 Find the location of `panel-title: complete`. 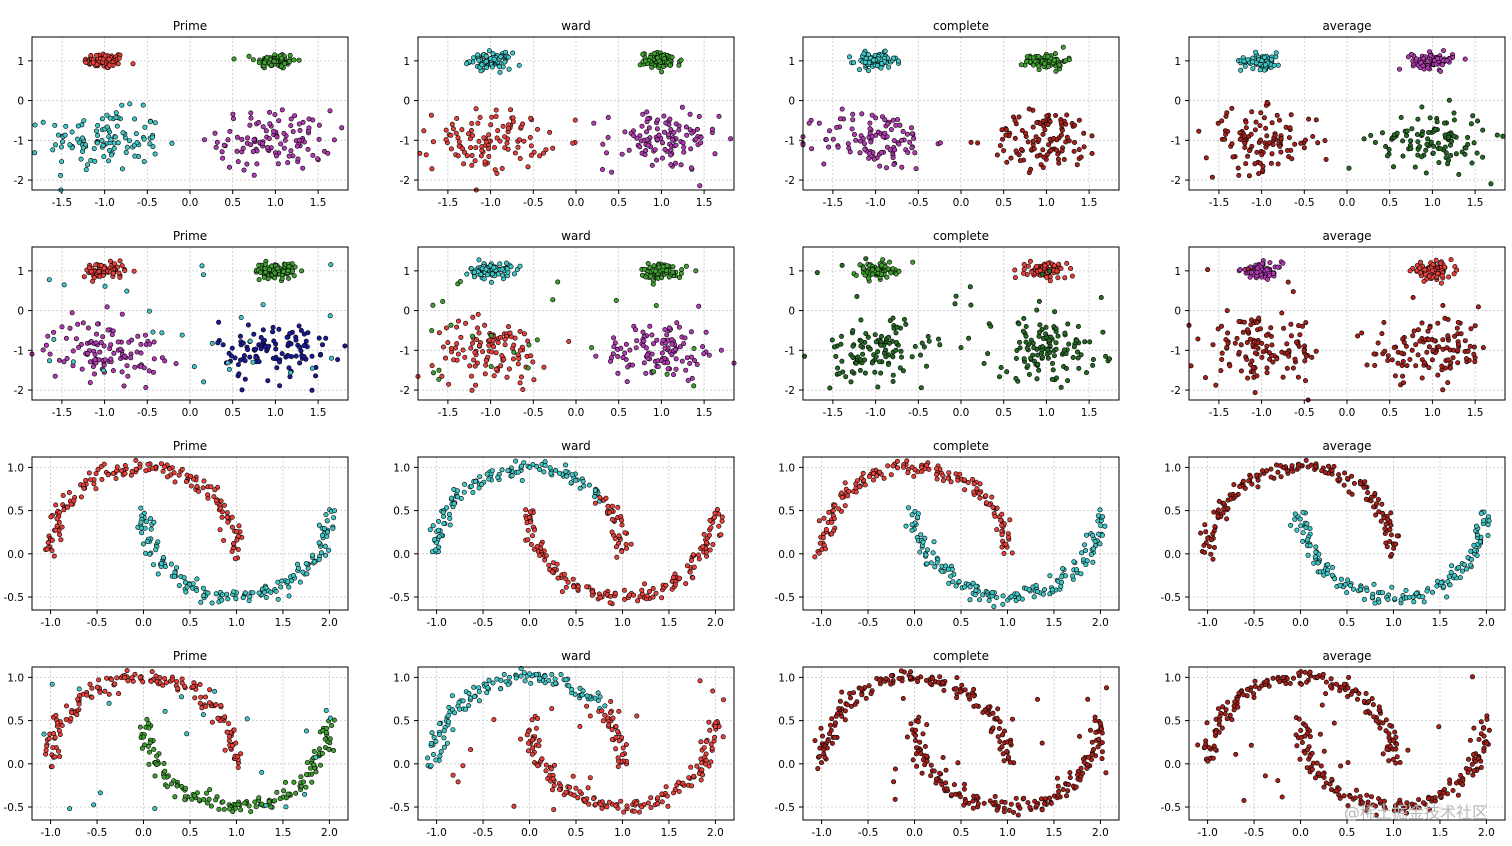

panel-title: complete is located at coordinates (961, 236).